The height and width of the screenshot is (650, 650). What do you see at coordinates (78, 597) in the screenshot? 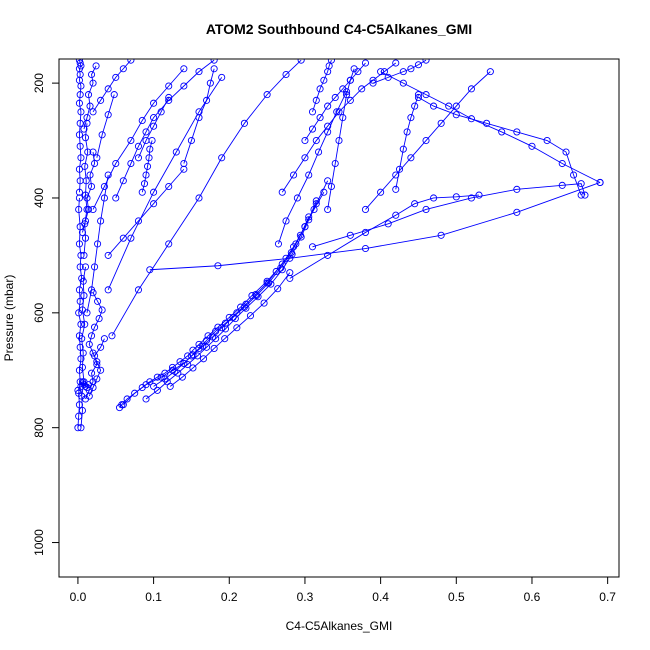
I see `x-tick-label: 0.0` at bounding box center [78, 597].